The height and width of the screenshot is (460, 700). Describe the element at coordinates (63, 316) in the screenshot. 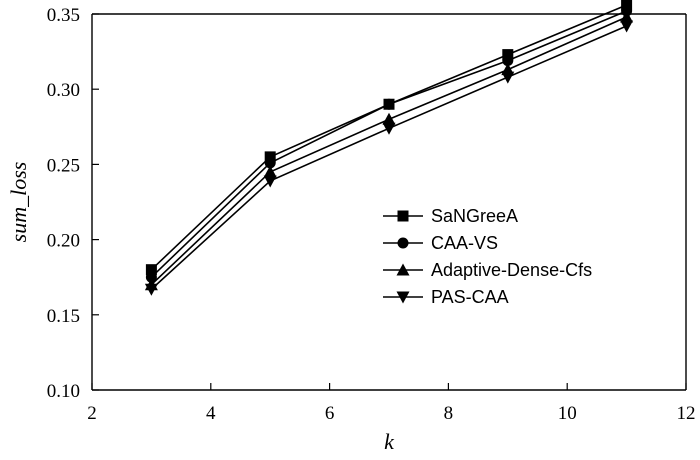

I see `y-tick-label: 0.15` at that location.